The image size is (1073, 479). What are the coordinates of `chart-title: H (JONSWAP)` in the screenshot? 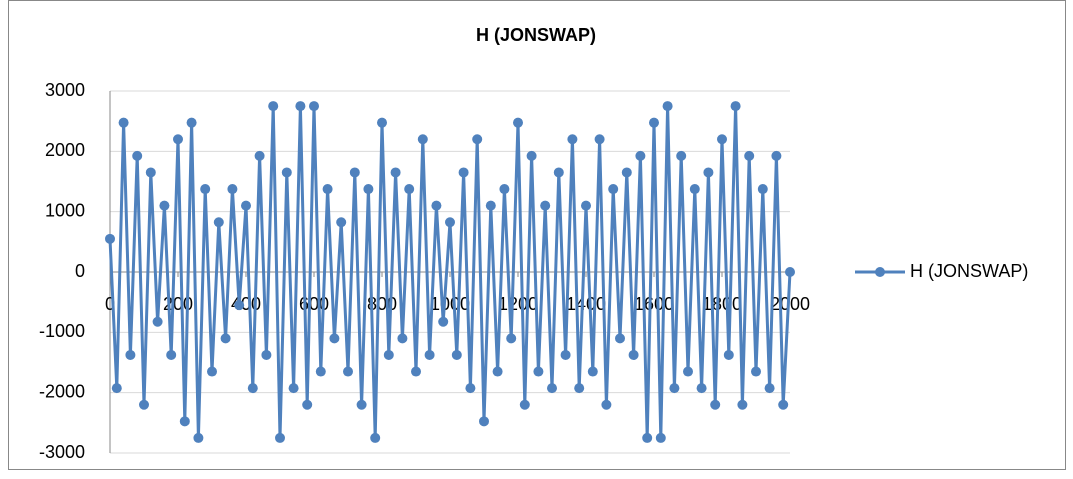 It's located at (536, 35).